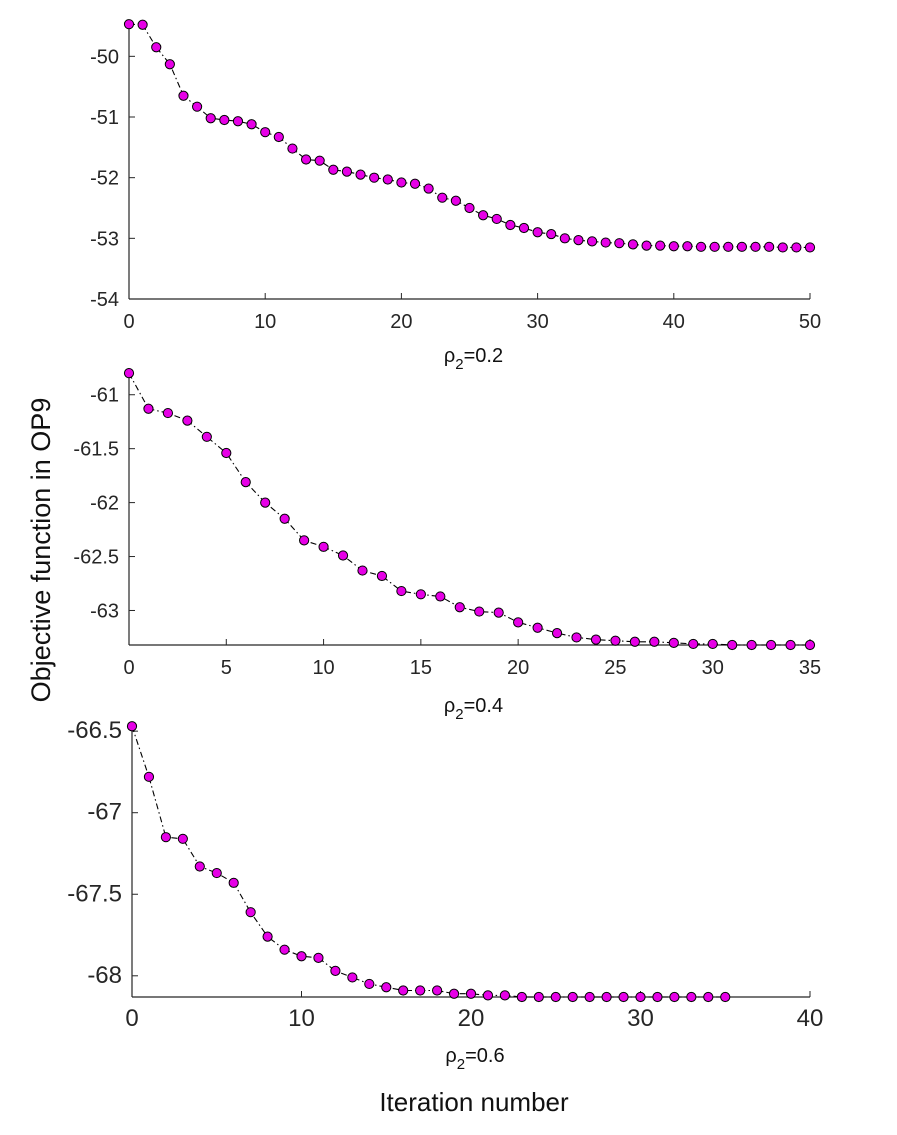 This screenshot has height=1135, width=897. What do you see at coordinates (226, 668) in the screenshot?
I see `x-tick-label: 5` at bounding box center [226, 668].